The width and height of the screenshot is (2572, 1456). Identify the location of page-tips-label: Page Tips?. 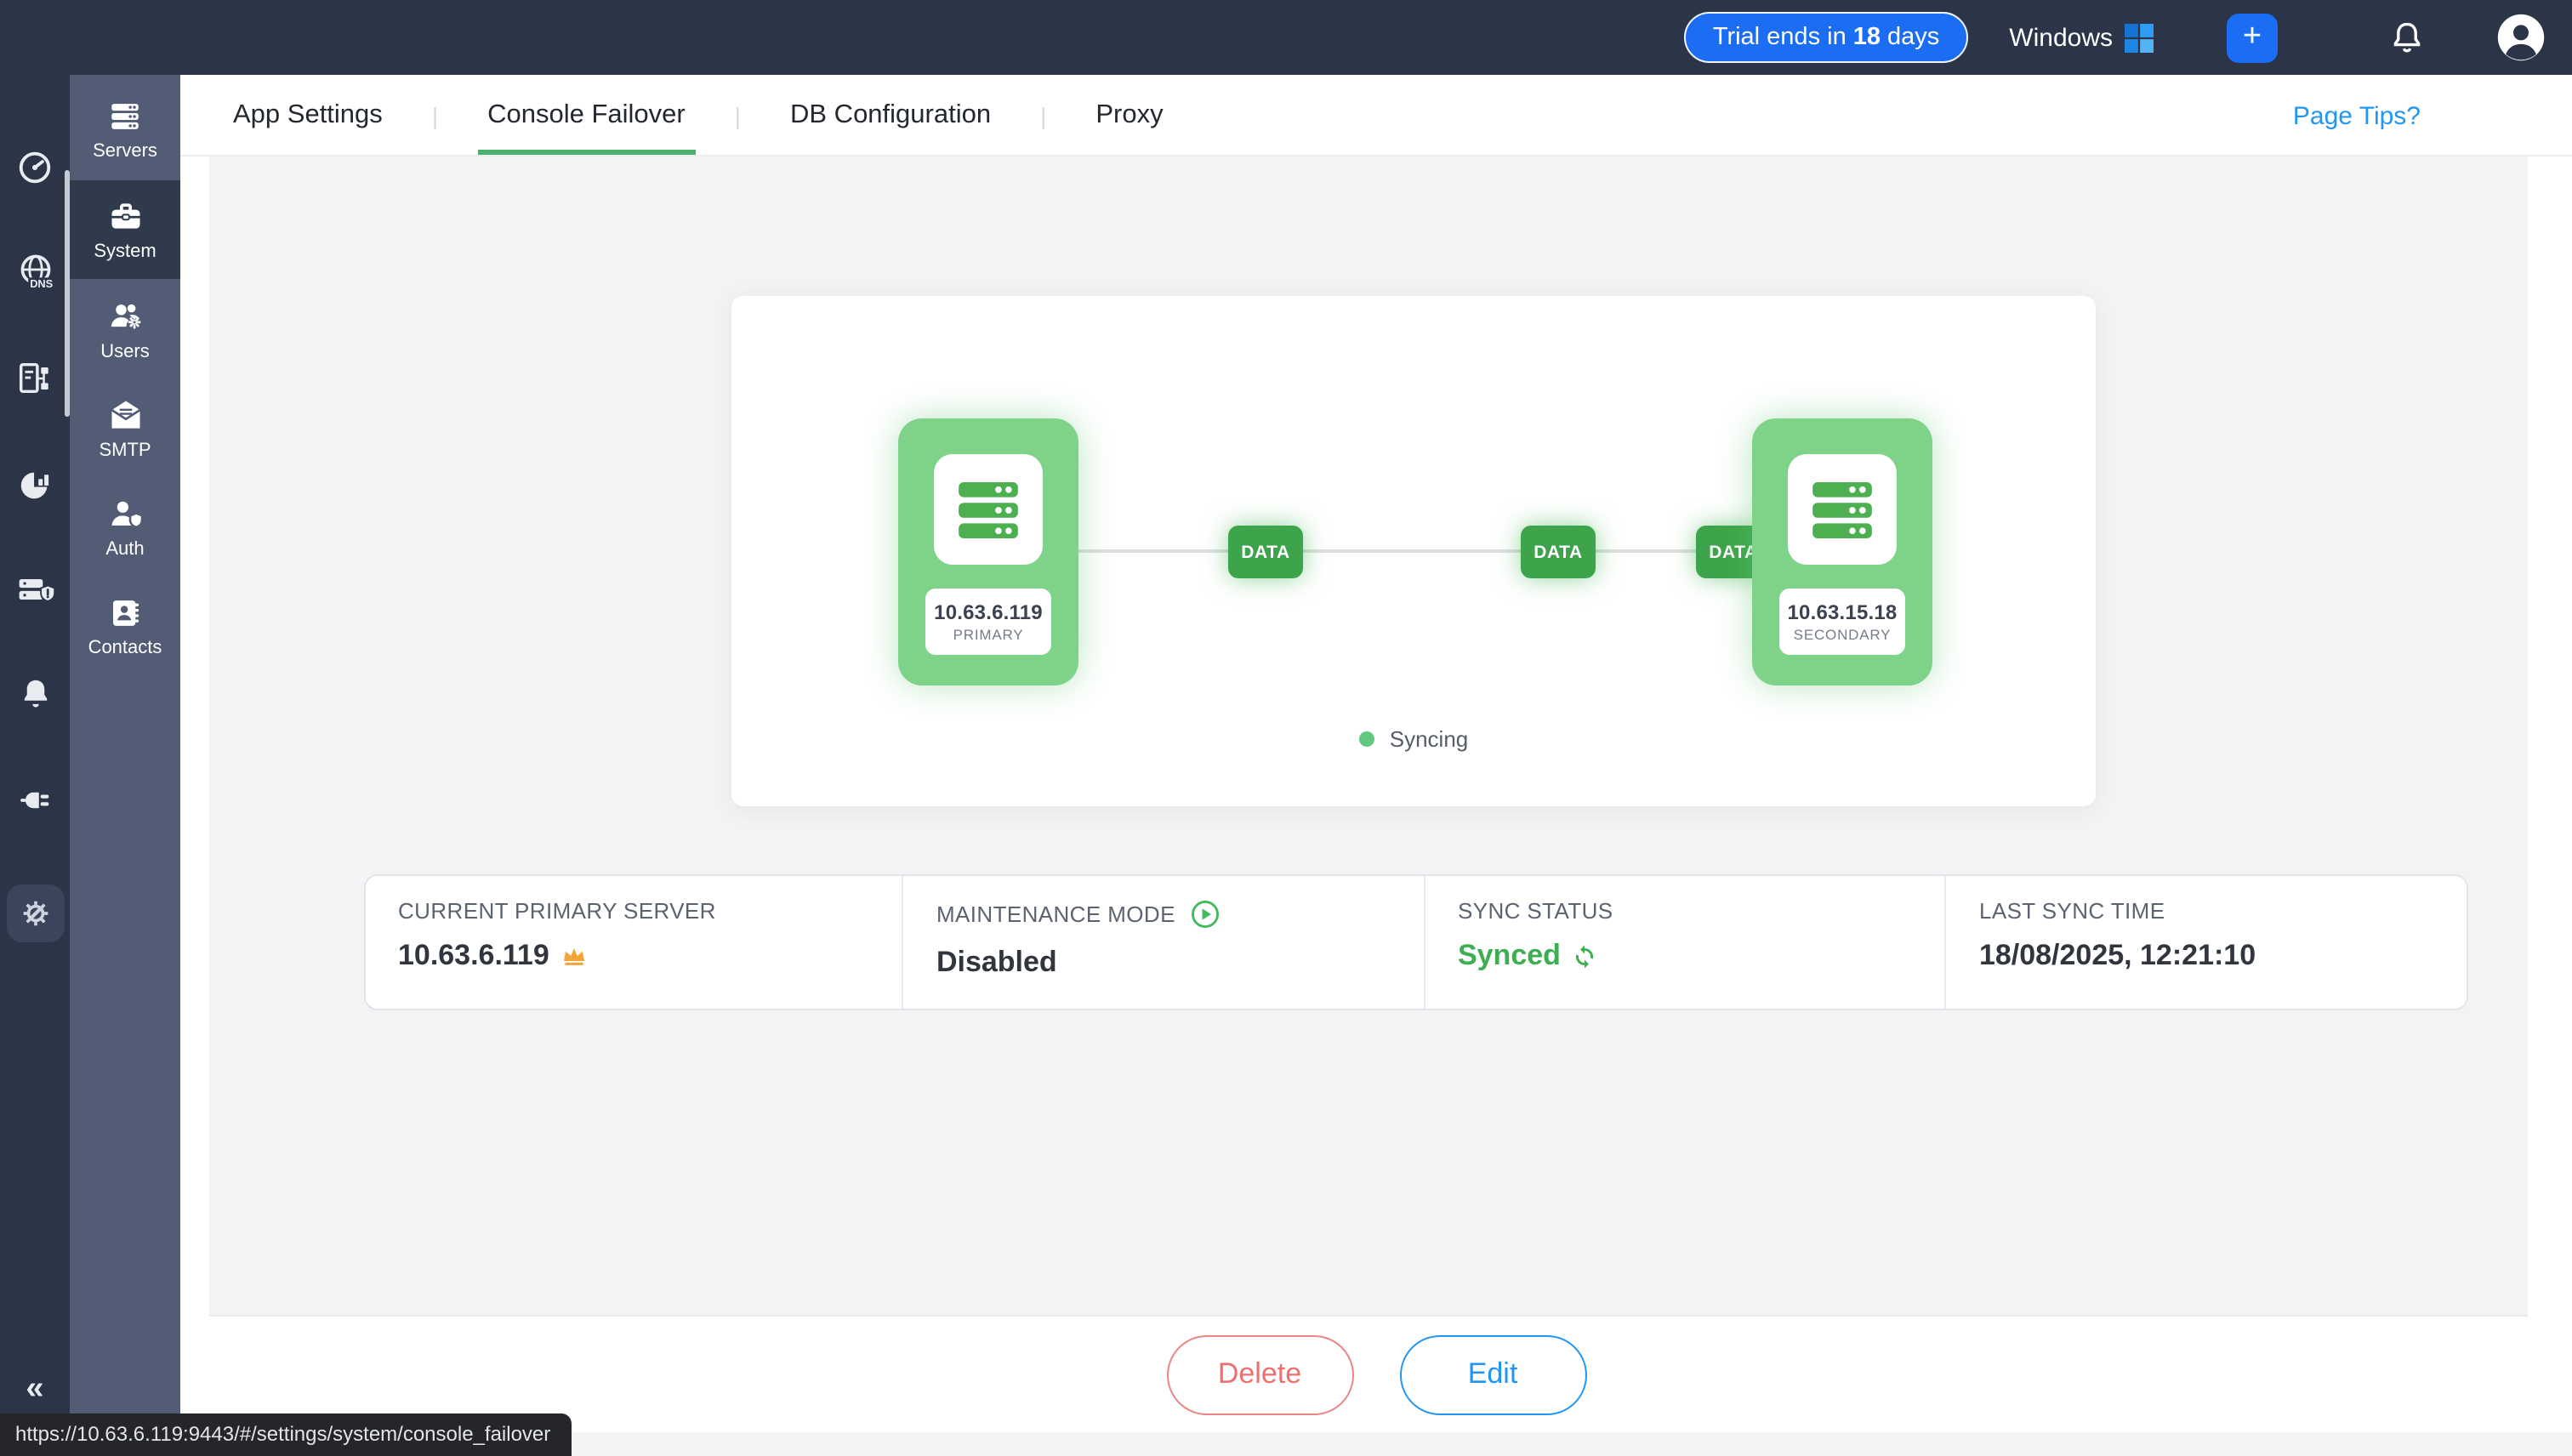
(2357, 116).